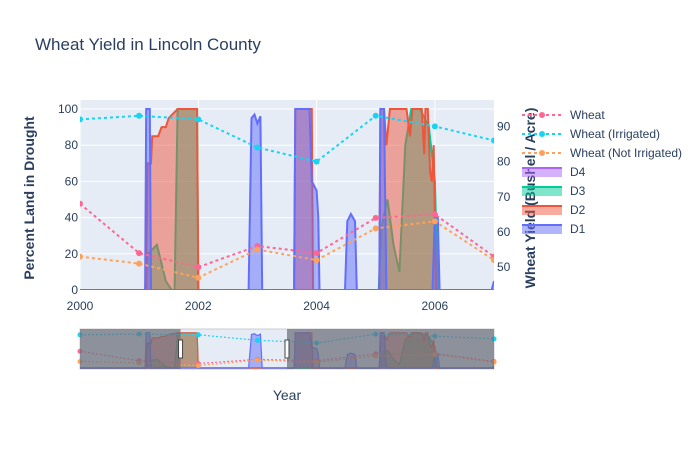  Describe the element at coordinates (615, 134) in the screenshot. I see `legend-label-yield-1: Wheat (Irrigated)` at that location.